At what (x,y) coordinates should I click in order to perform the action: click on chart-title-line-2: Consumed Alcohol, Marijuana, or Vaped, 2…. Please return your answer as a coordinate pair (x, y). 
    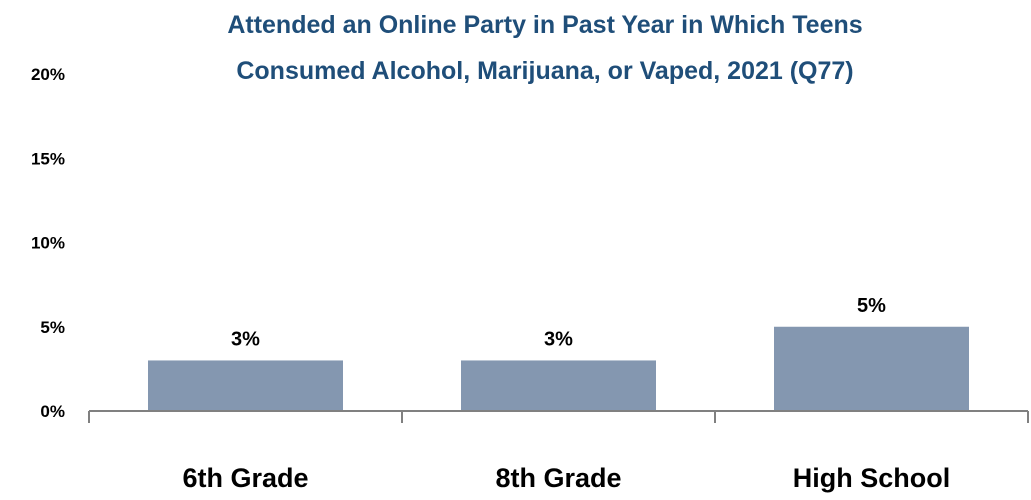
    Looking at the image, I should click on (544, 71).